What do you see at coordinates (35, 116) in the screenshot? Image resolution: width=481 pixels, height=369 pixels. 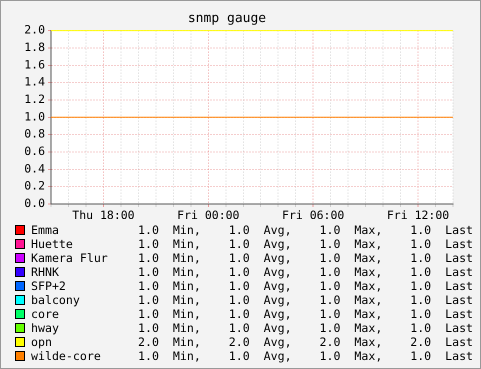 I see `y-tick-label: 1.0` at bounding box center [35, 116].